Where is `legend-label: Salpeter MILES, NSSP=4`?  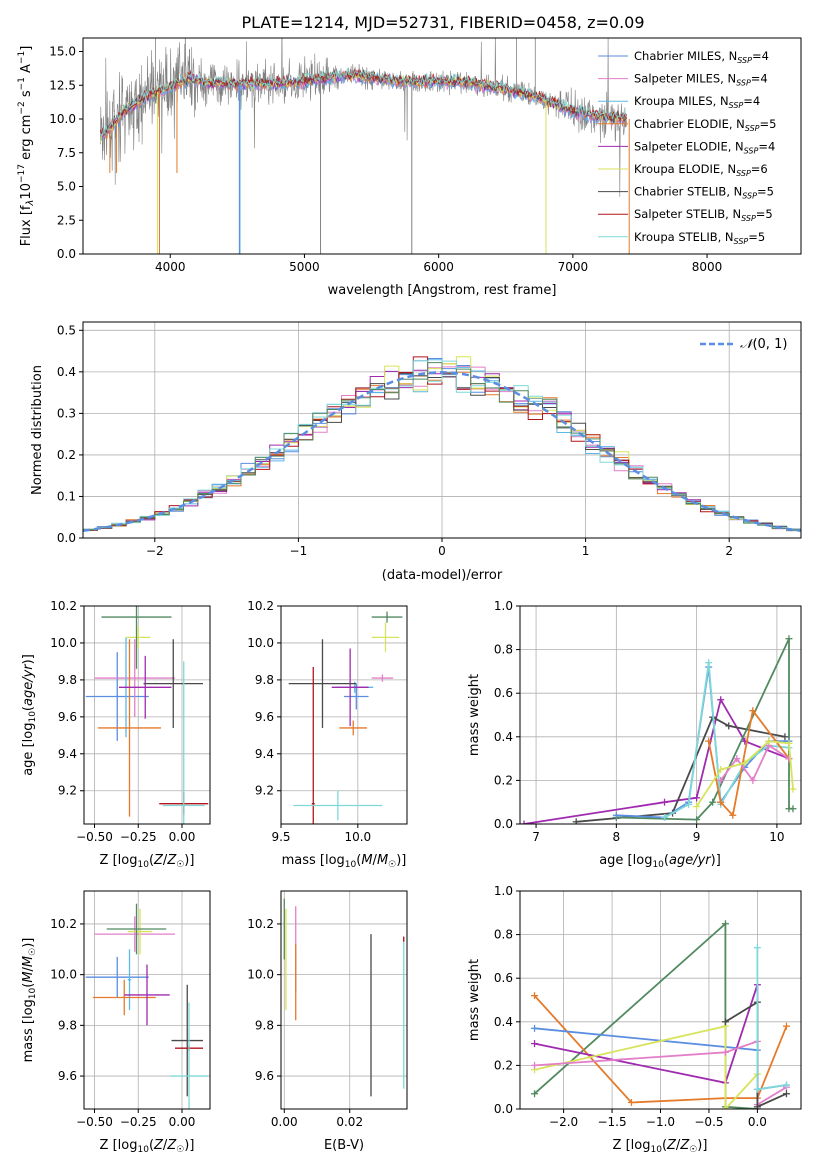
legend-label: Salpeter MILES, NSSP=4 is located at coordinates (701, 80).